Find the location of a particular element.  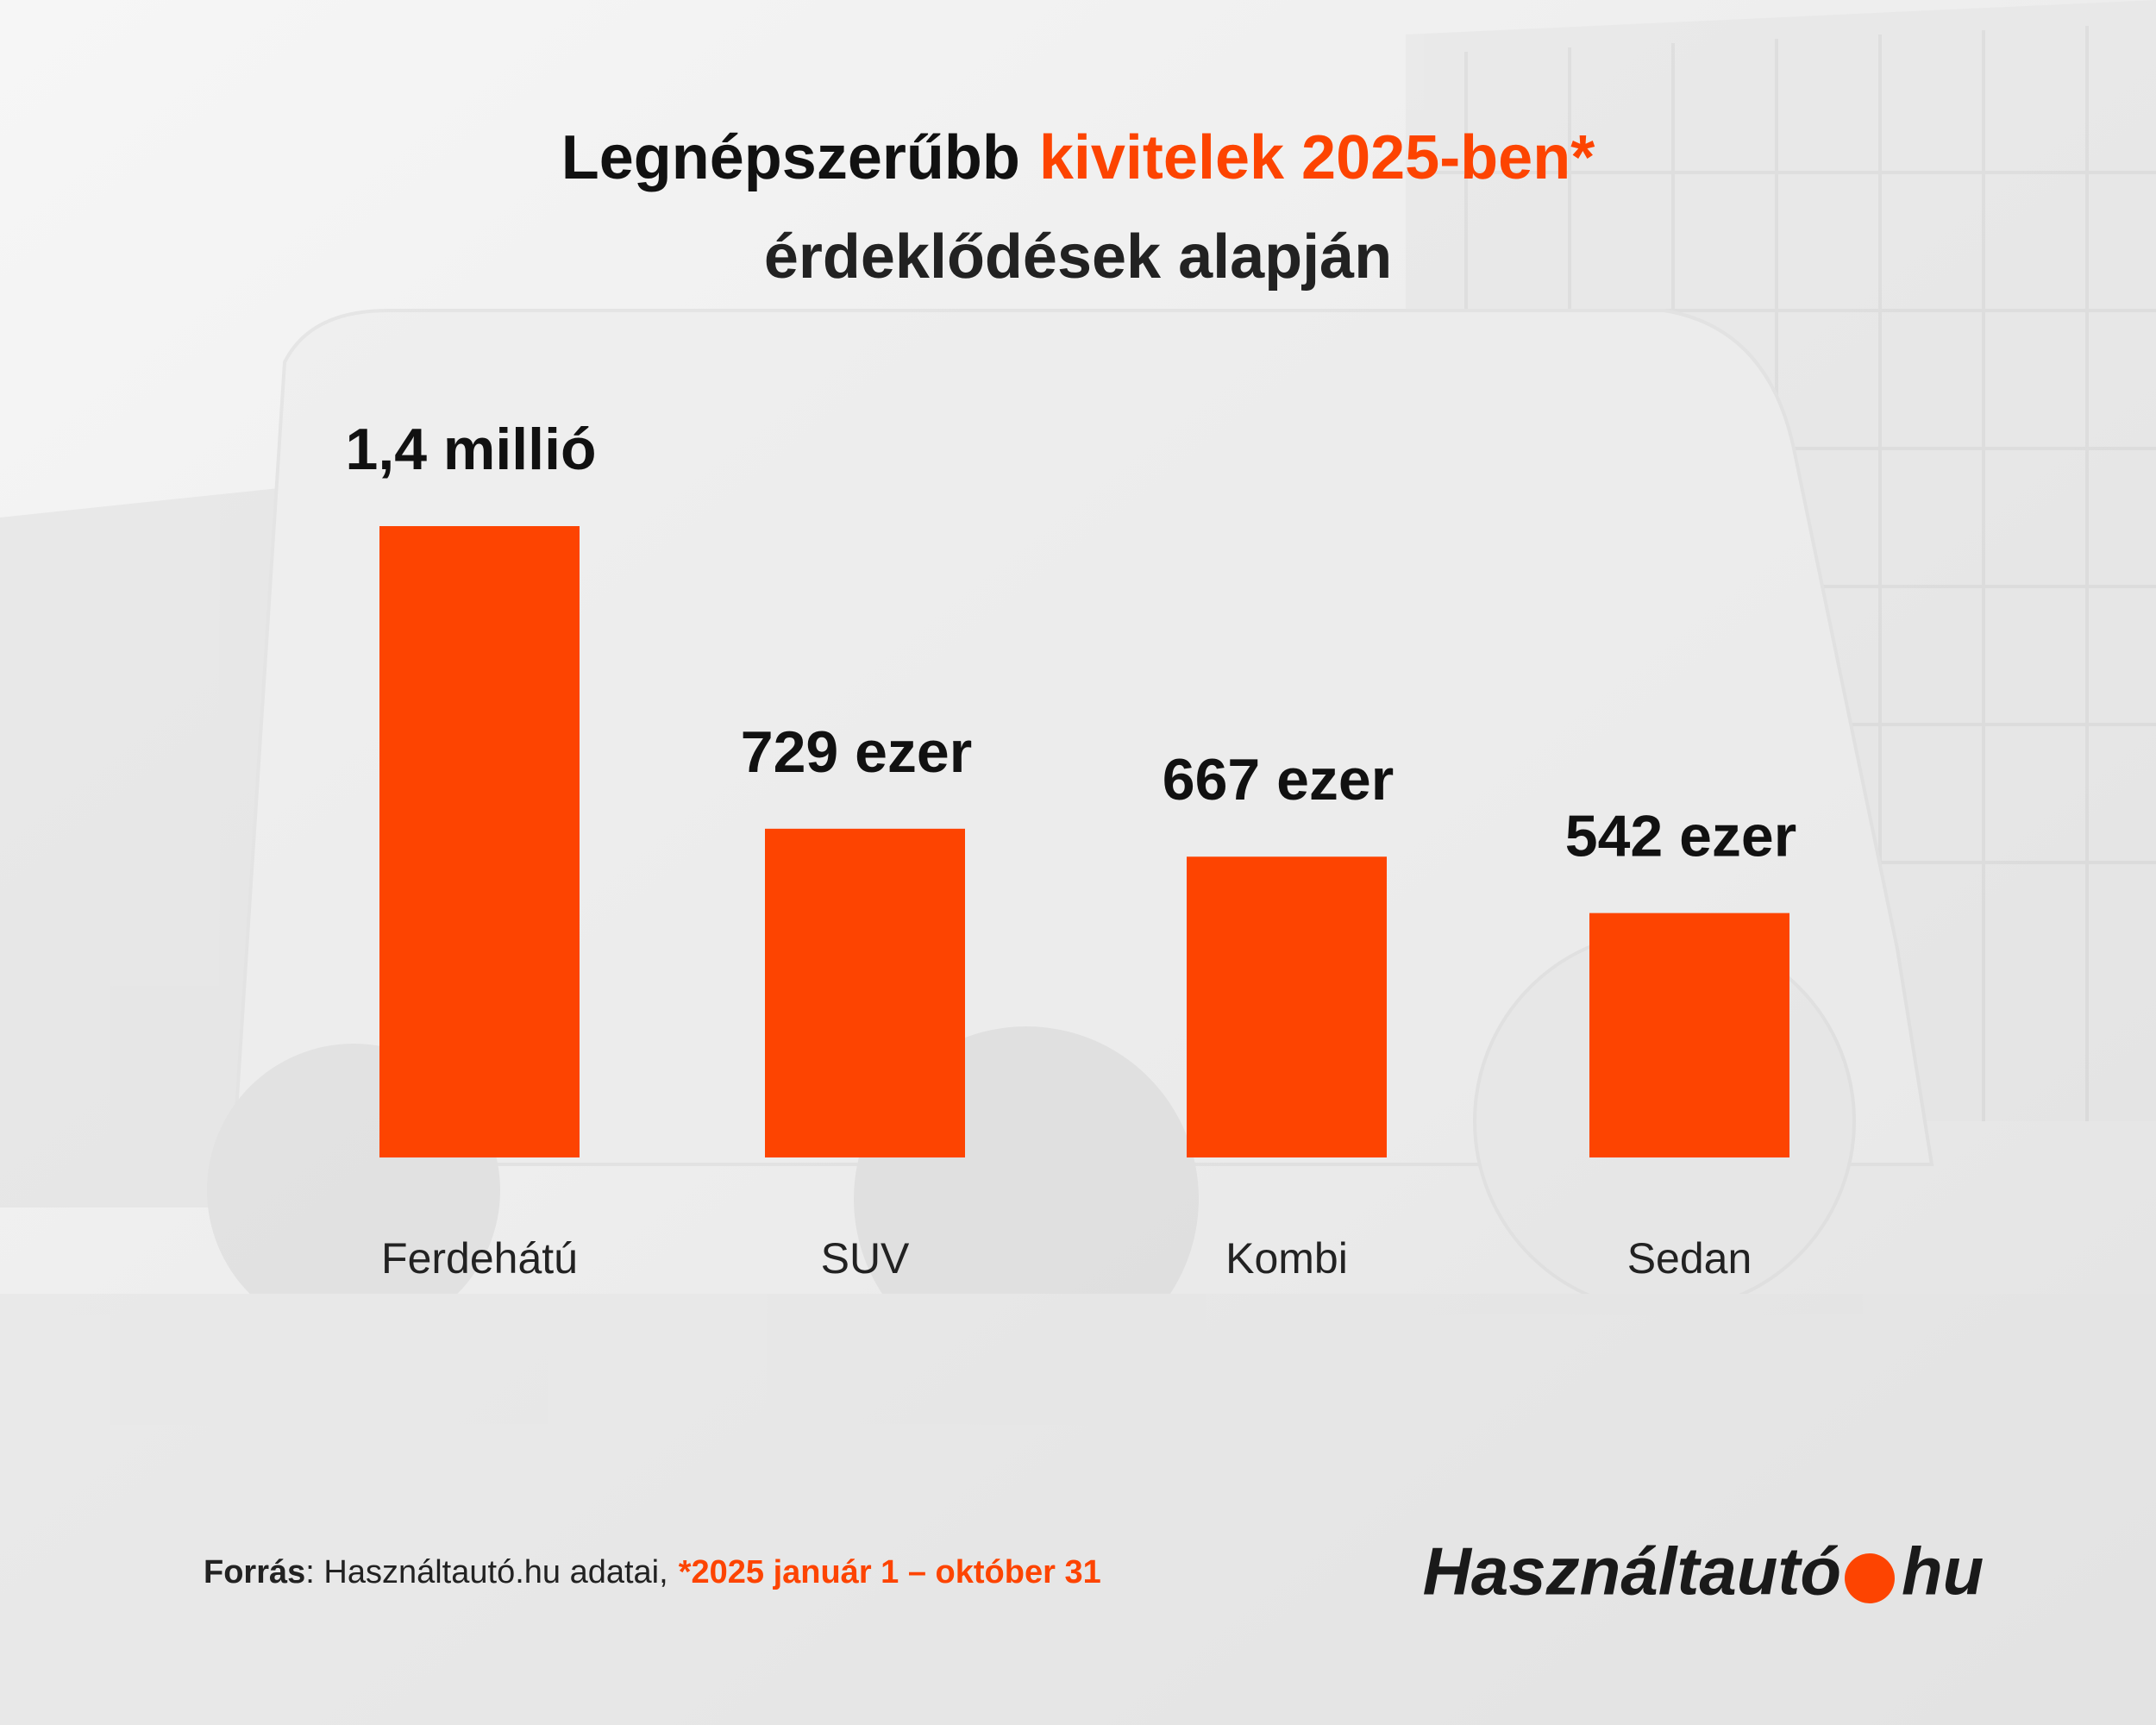

x-tick-label: SUV is located at coordinates (865, 1258).